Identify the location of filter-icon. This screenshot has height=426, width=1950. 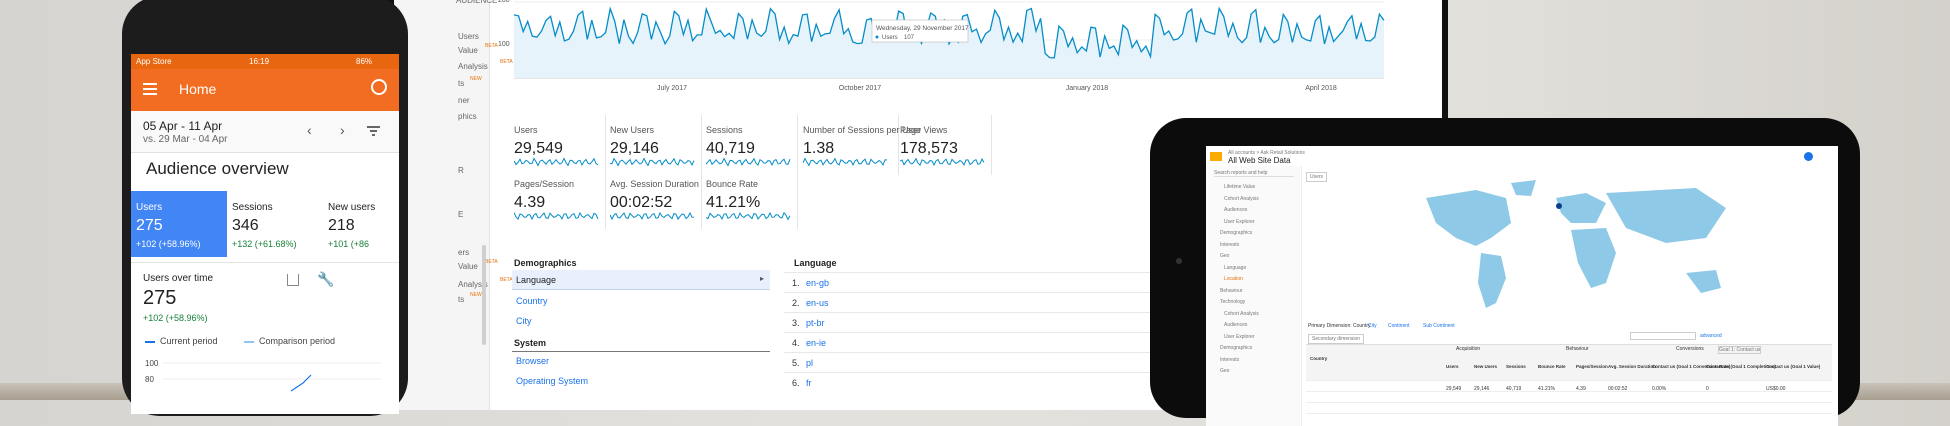
(373, 131).